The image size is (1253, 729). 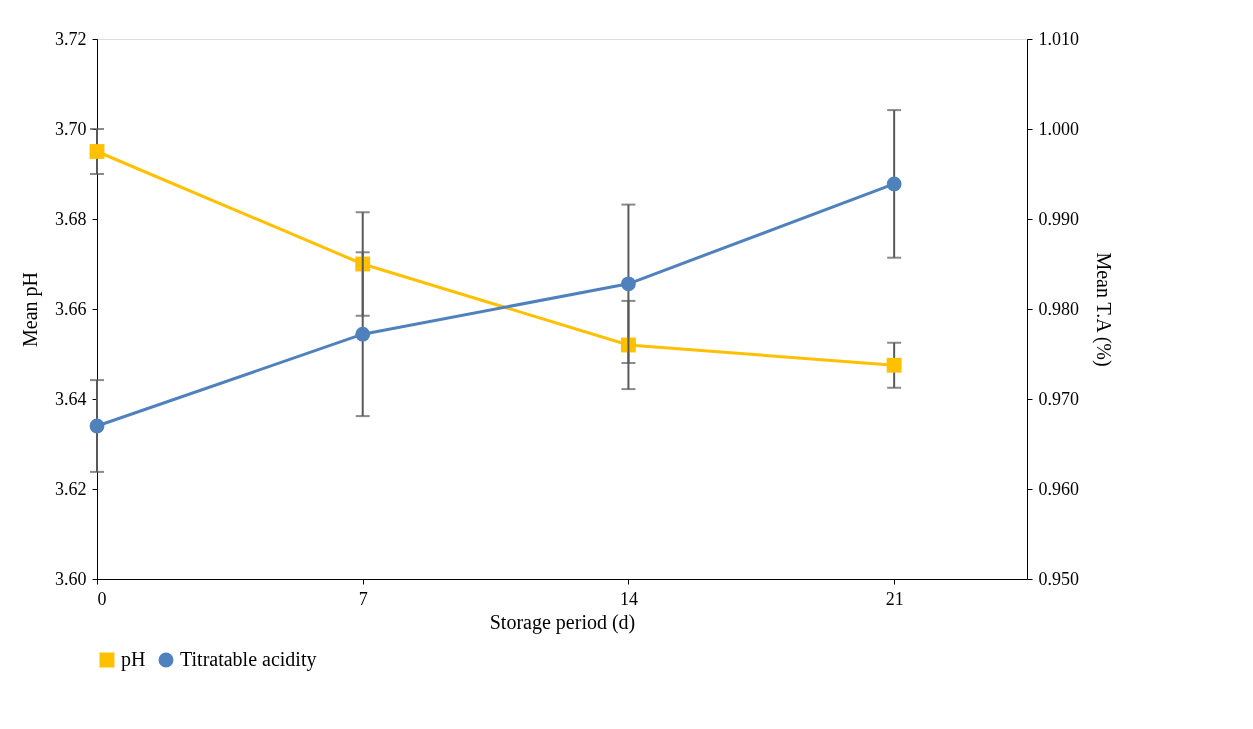 What do you see at coordinates (71, 38) in the screenshot?
I see `y-tick-label: 3.72` at bounding box center [71, 38].